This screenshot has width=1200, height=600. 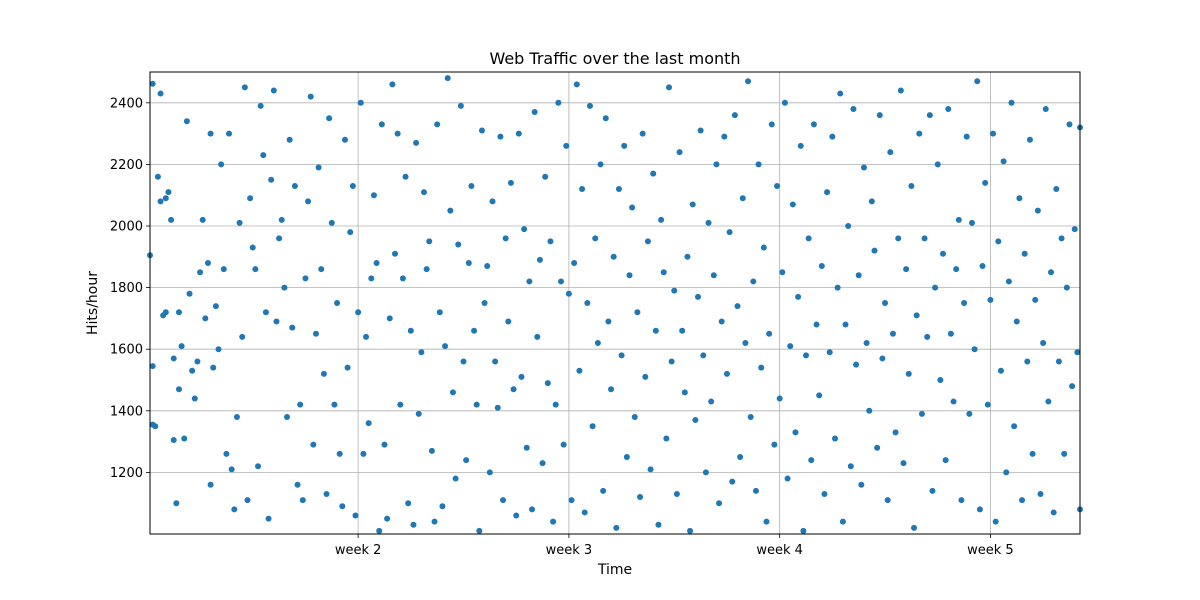 What do you see at coordinates (614, 58) in the screenshot?
I see `chart-title: Web Traffic over the last month` at bounding box center [614, 58].